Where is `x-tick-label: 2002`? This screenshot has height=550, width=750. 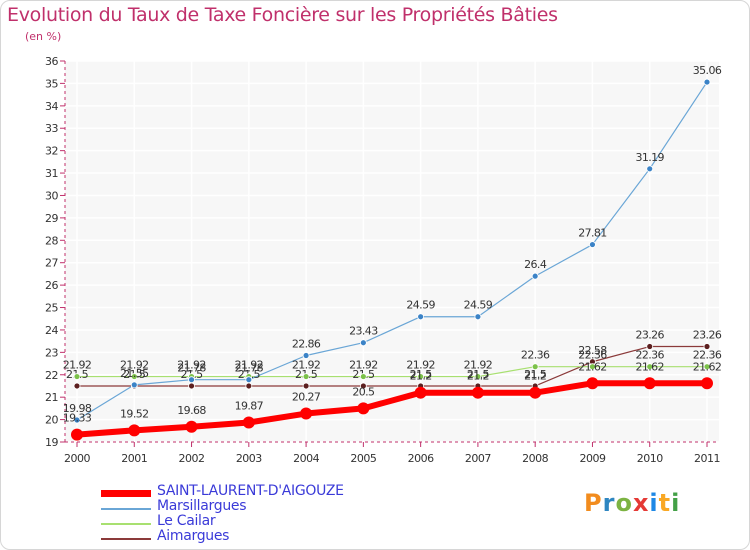
x-tick-label: 2002 is located at coordinates (192, 458).